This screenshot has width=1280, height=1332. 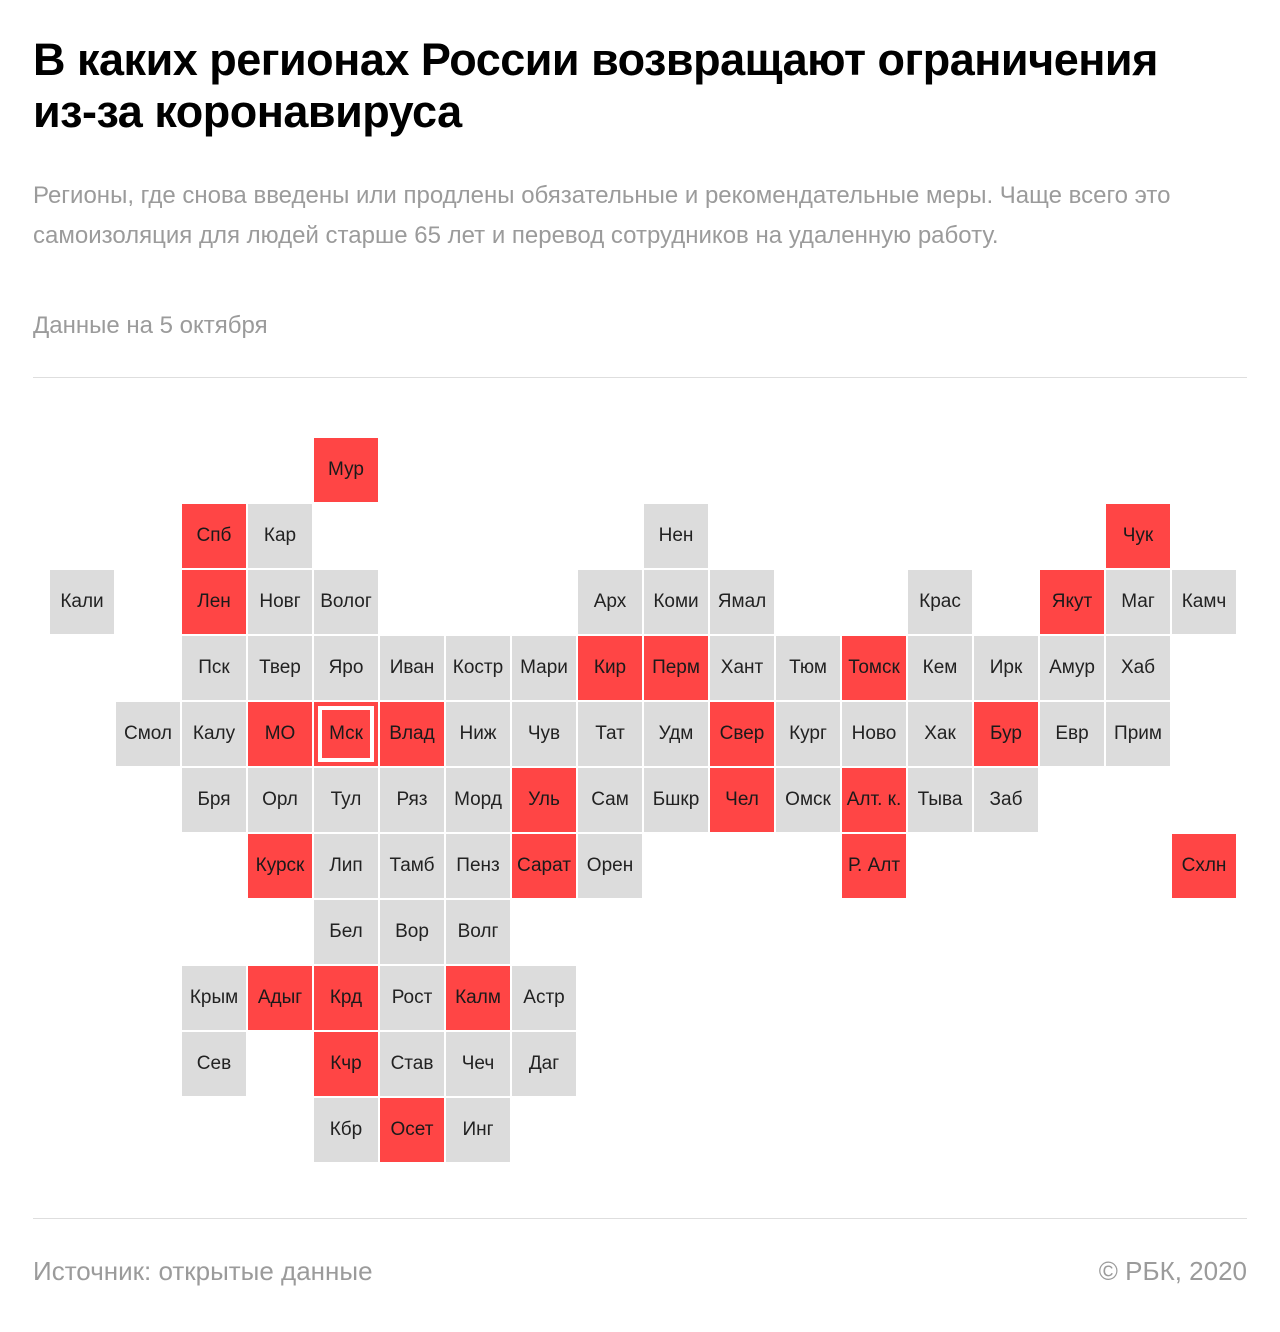 I want to click on region-tile: Влад, so click(x=412, y=734).